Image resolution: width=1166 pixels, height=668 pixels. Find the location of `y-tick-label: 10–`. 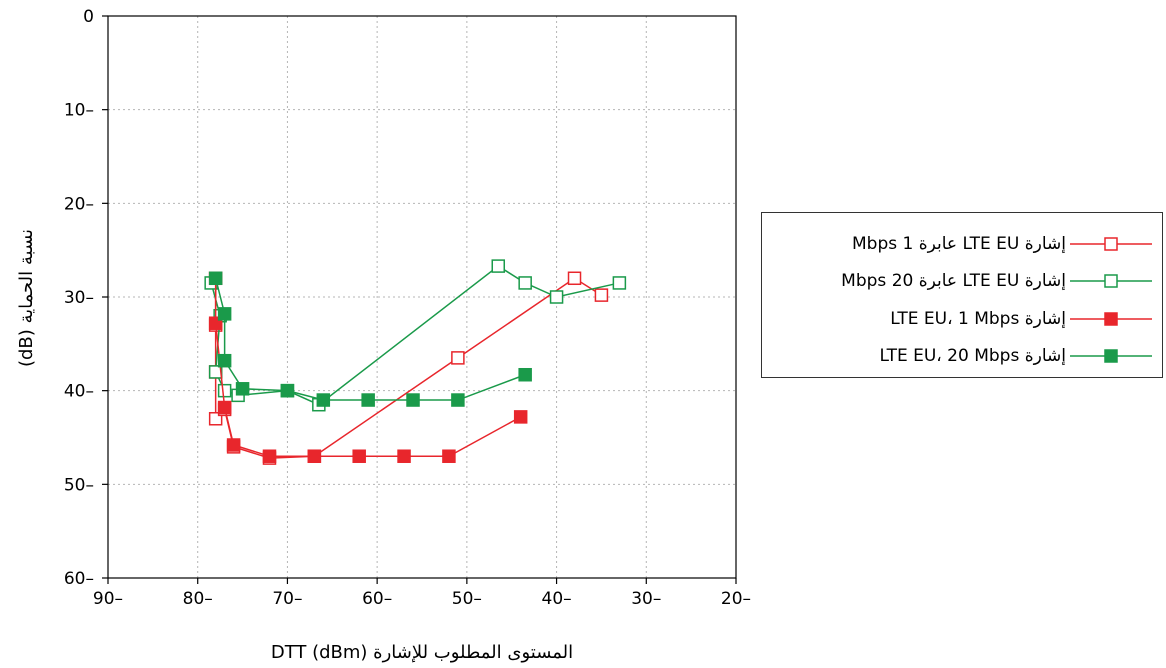

y-tick-label: 10– is located at coordinates (79, 111).